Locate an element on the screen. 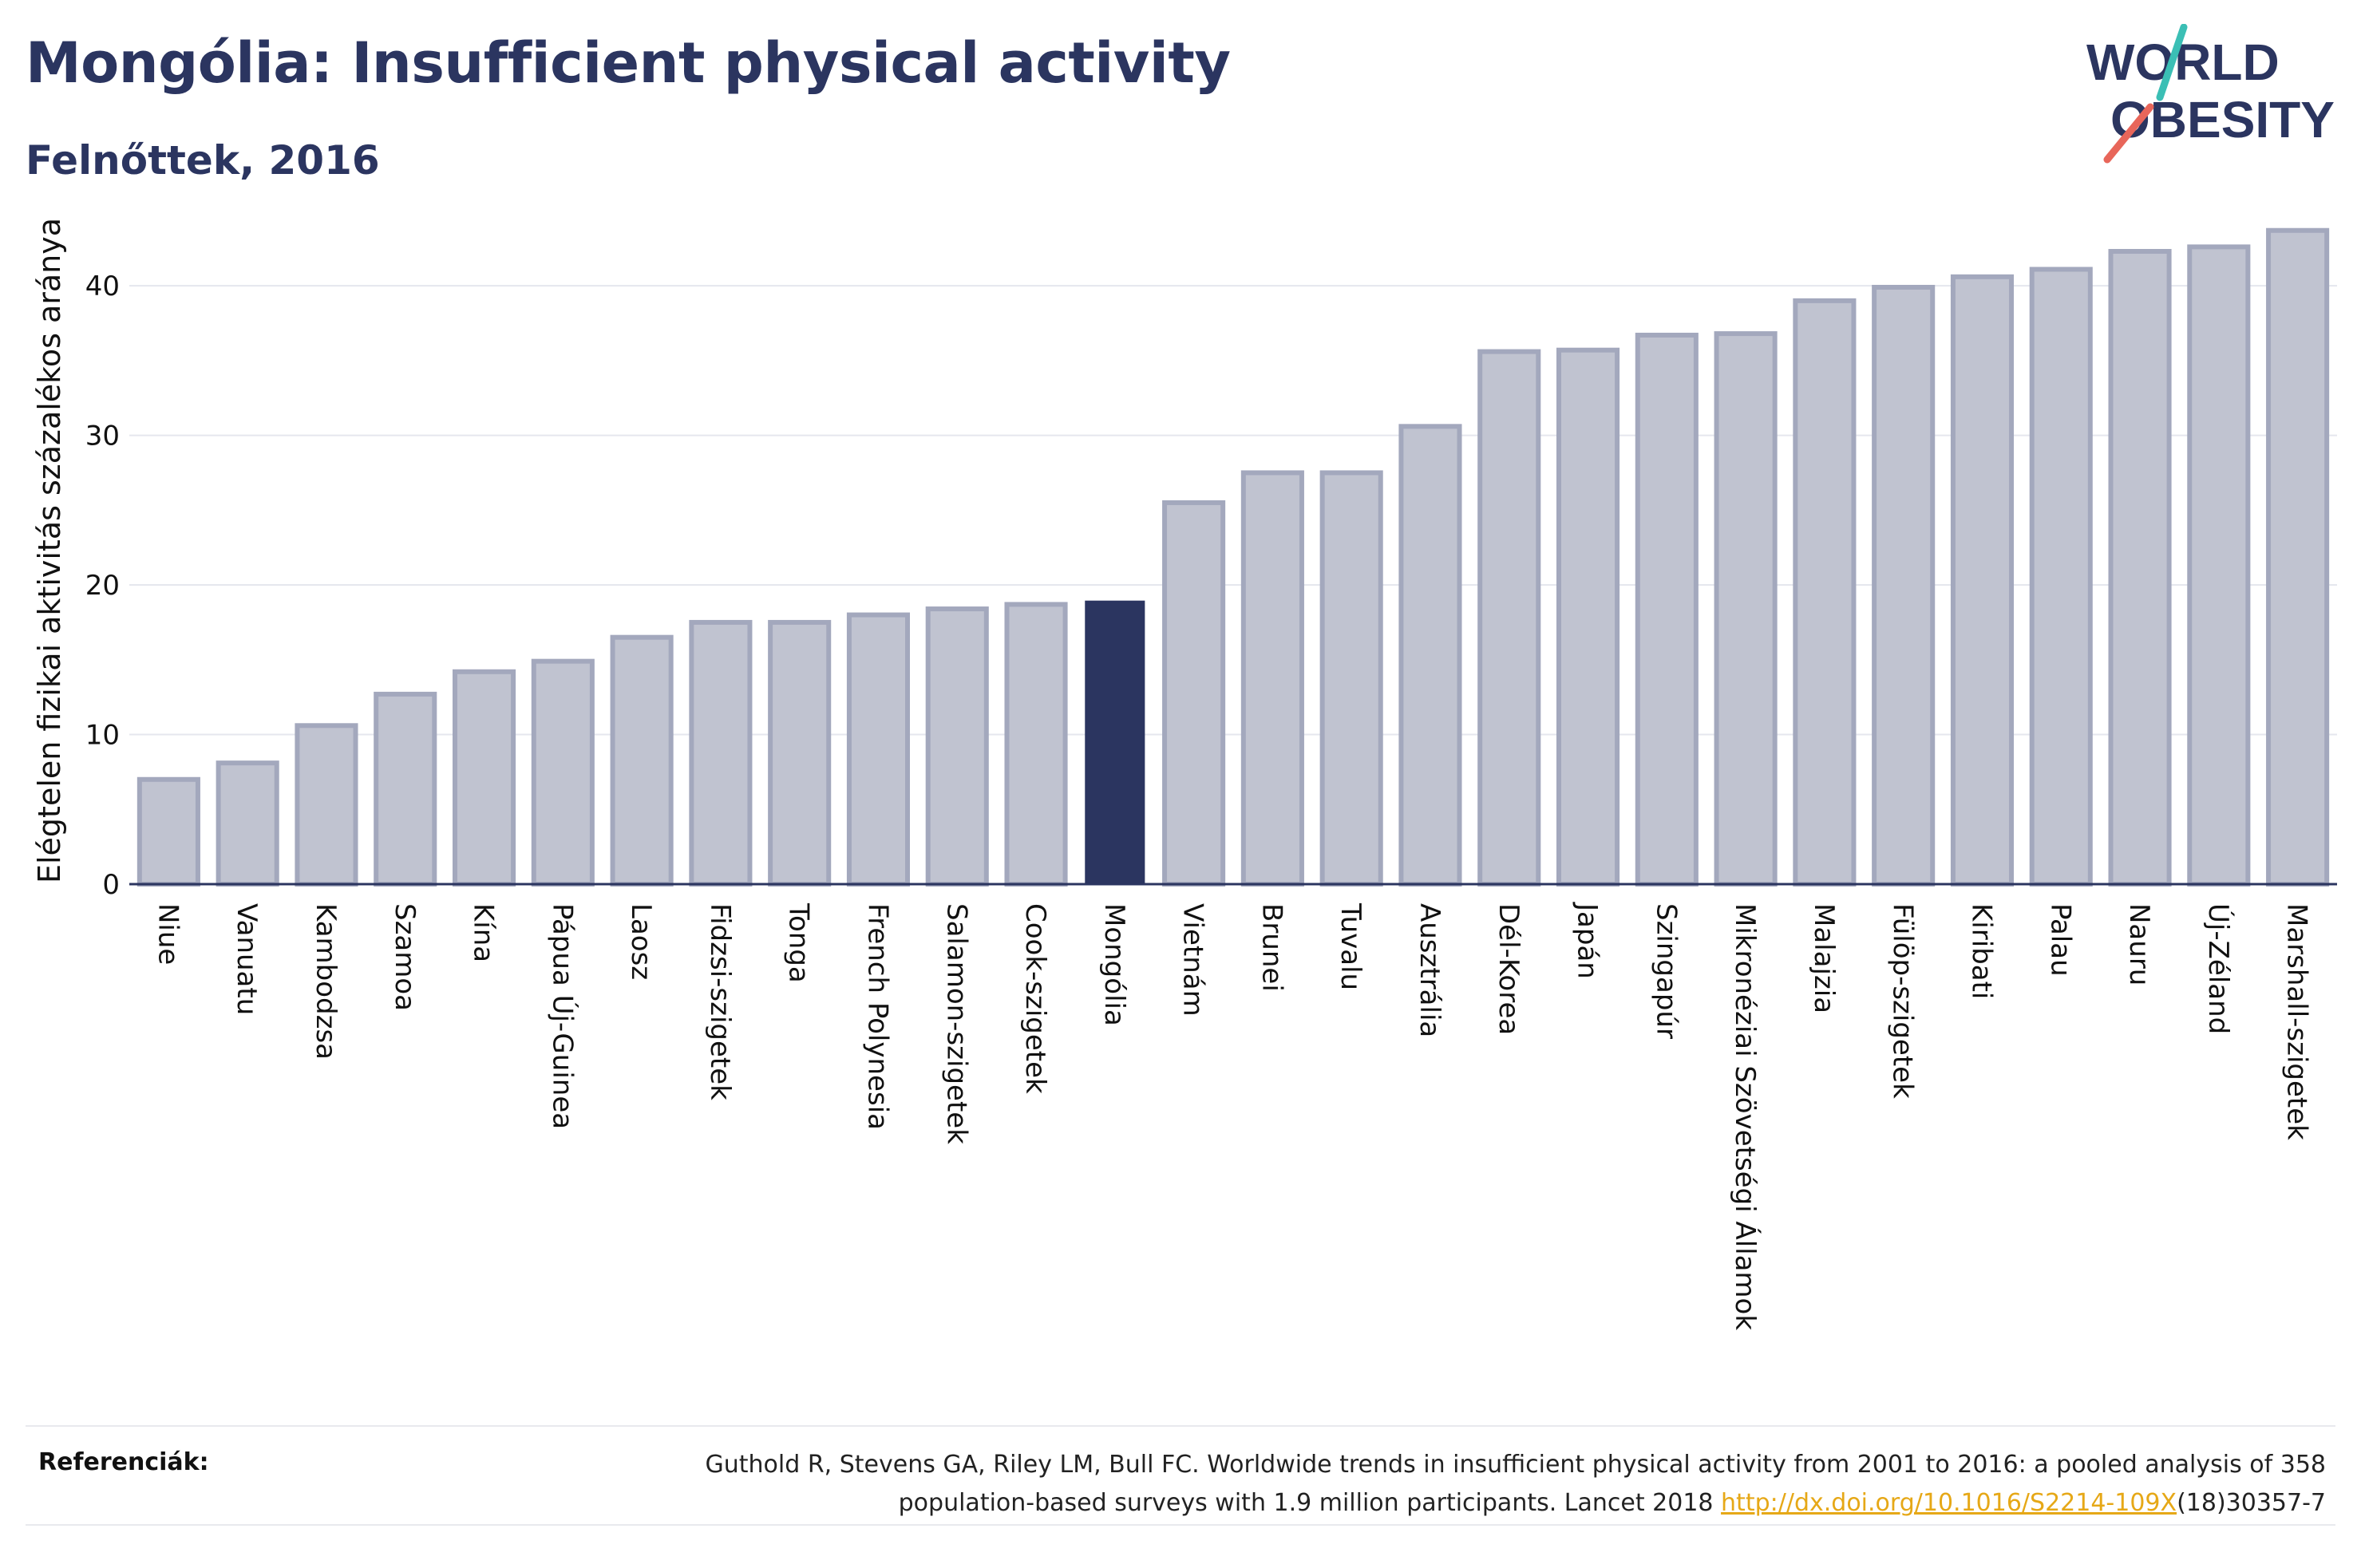 This screenshot has height=1568, width=2361. x-tick-label: Ausztrália is located at coordinates (1429, 970).